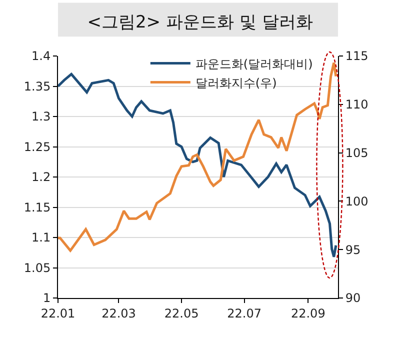 This screenshot has width=400, height=344. I want to click on y-tick-label: 1.2, so click(41, 177).